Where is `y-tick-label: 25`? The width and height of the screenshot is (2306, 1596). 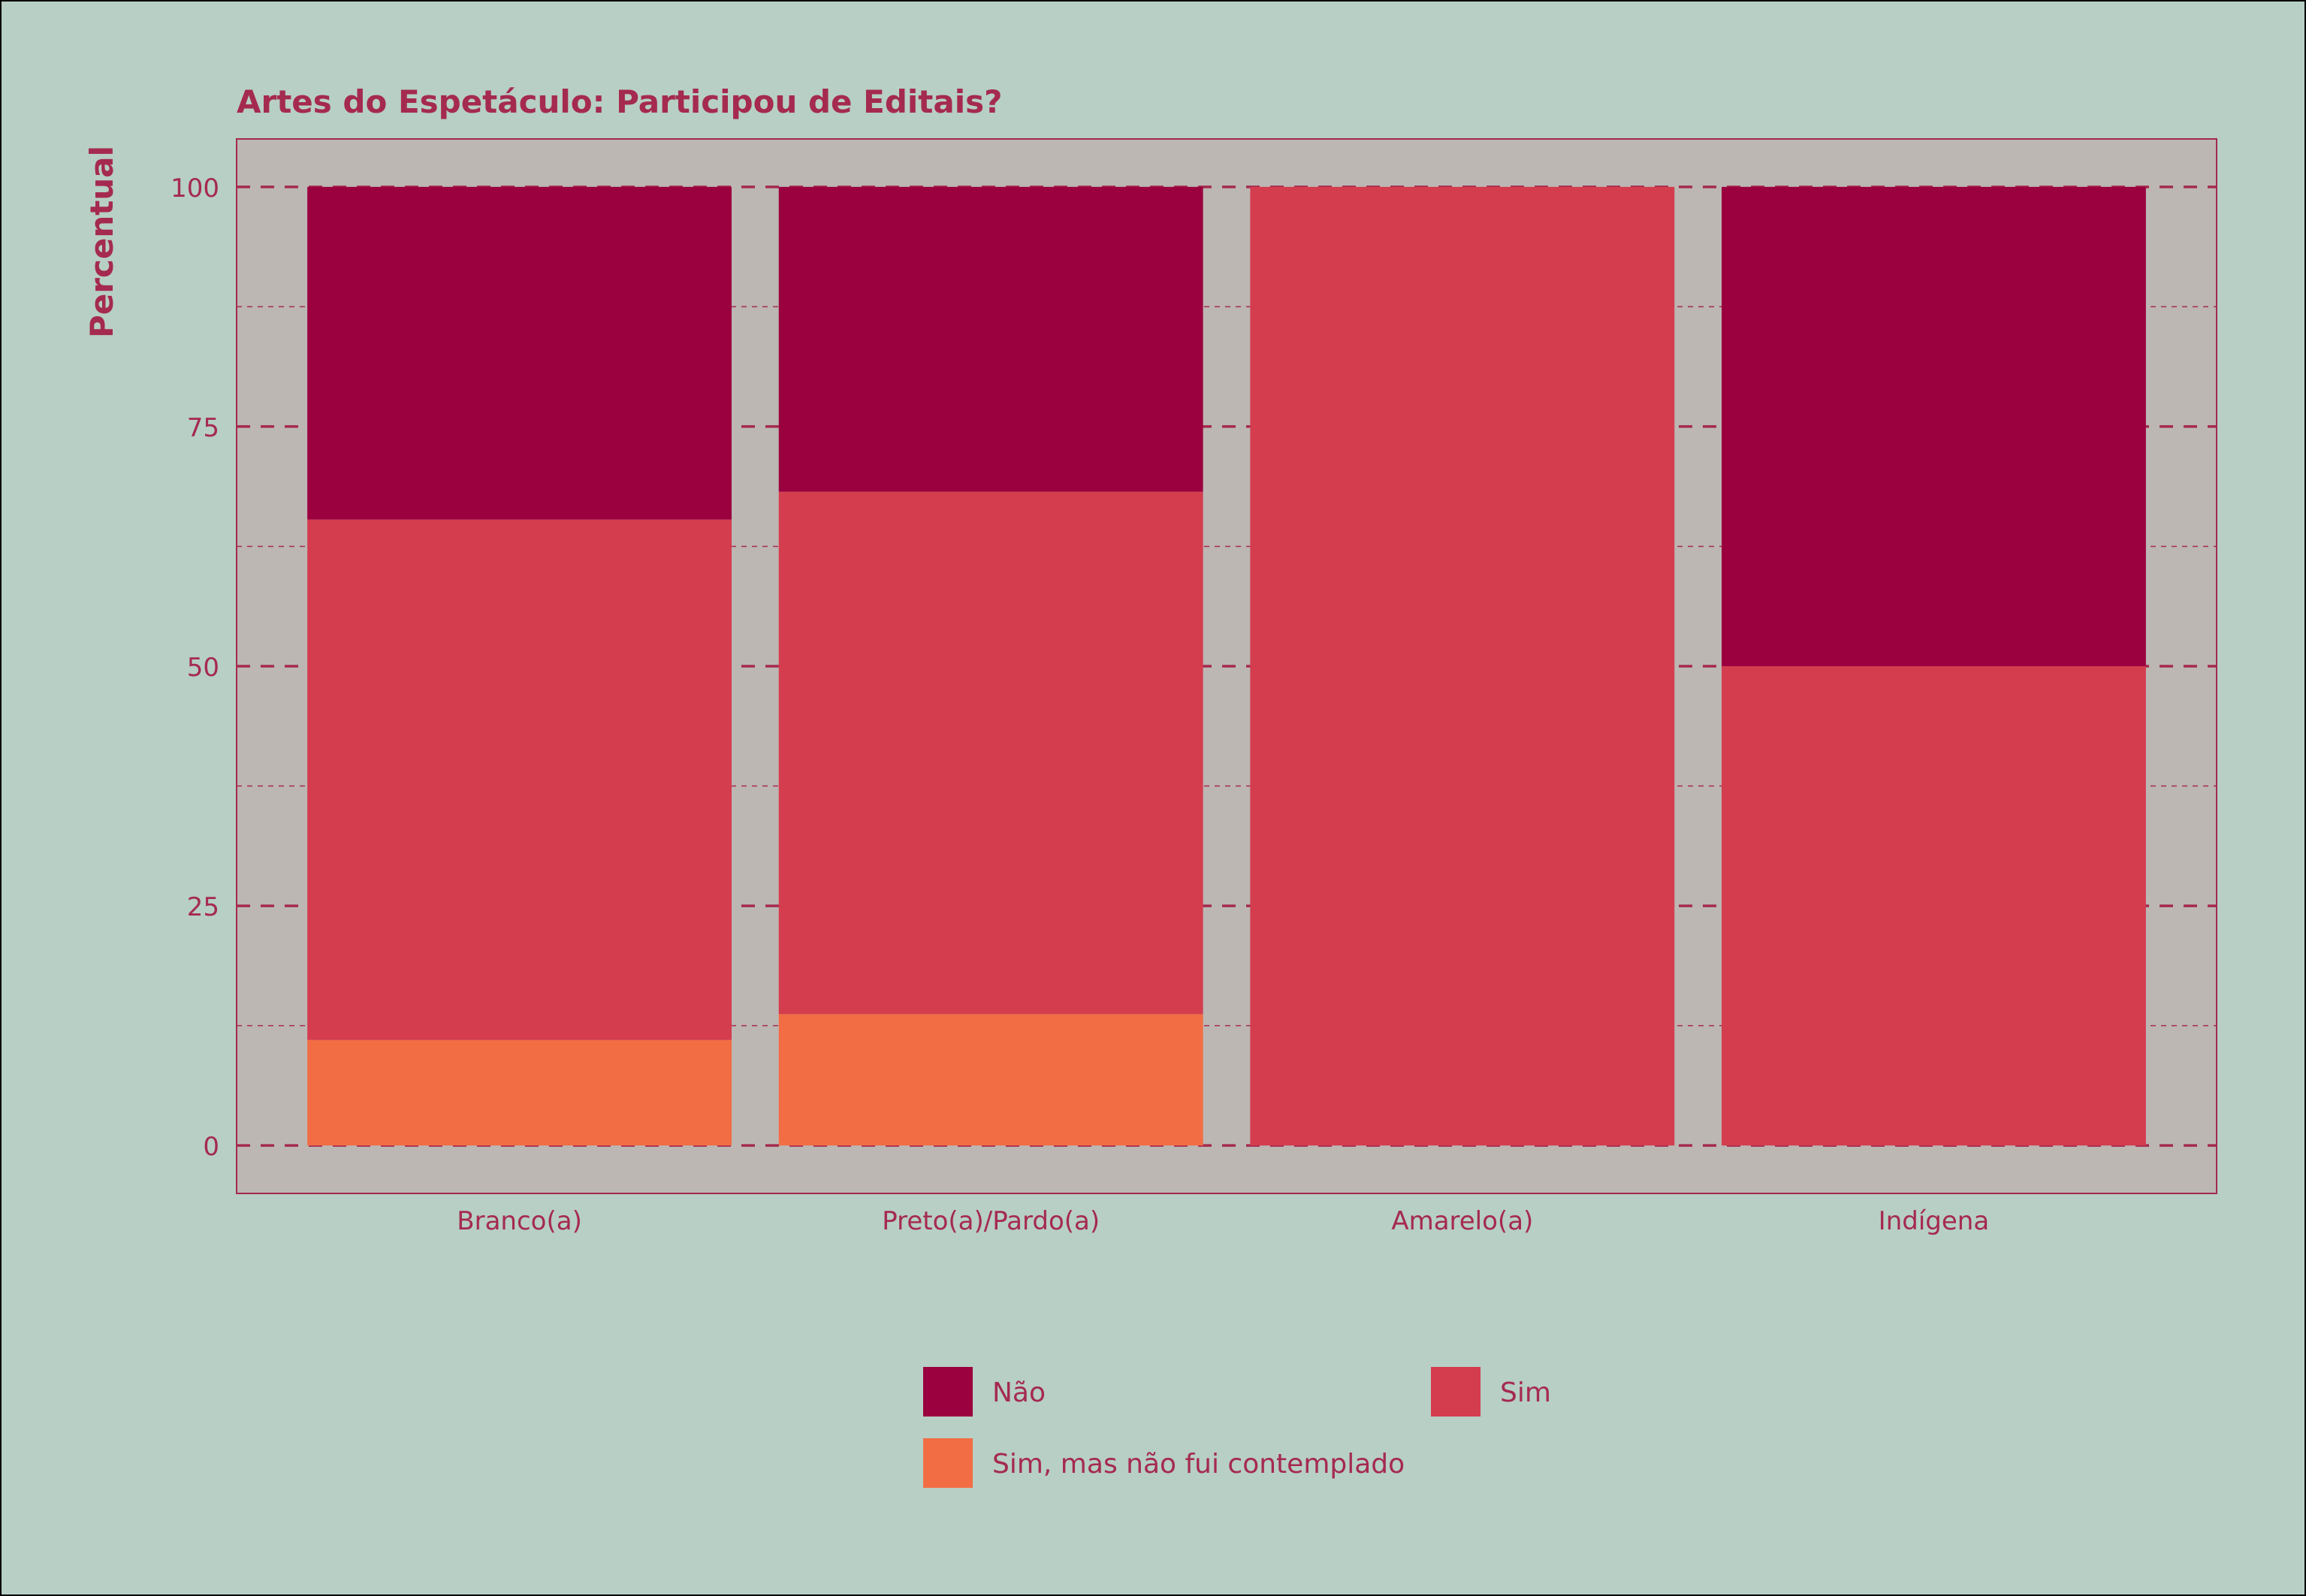 y-tick-label: 25 is located at coordinates (203, 907).